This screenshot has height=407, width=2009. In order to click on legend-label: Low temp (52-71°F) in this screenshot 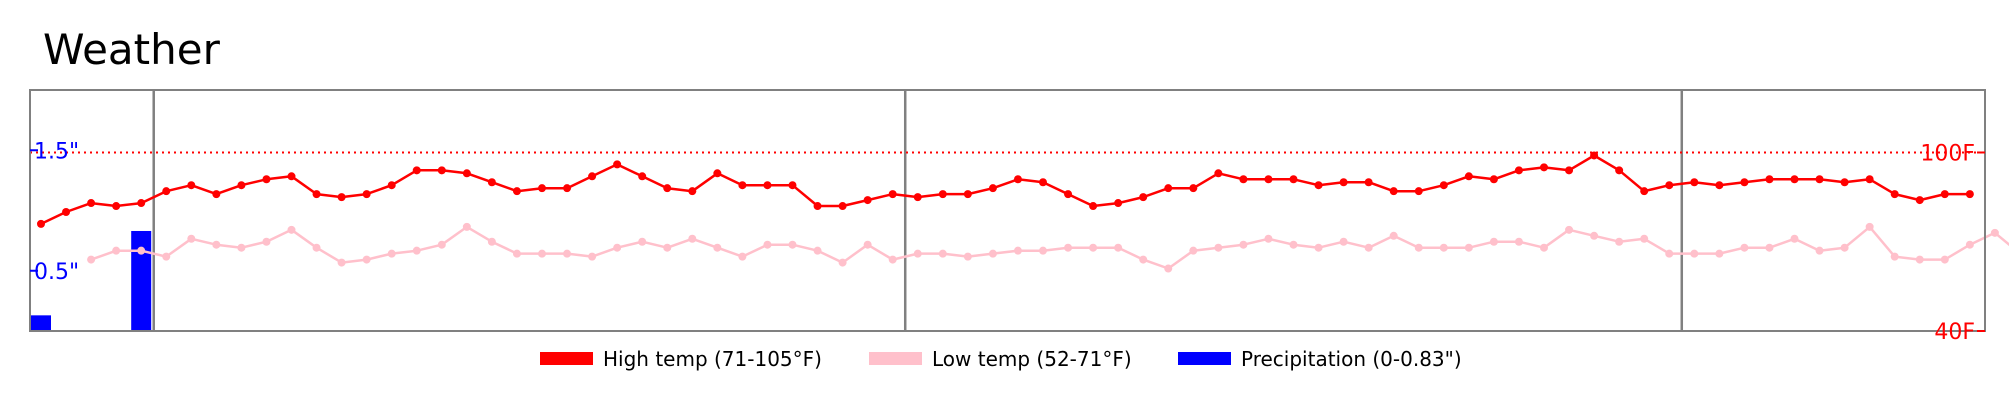, I will do `click(1032, 359)`.